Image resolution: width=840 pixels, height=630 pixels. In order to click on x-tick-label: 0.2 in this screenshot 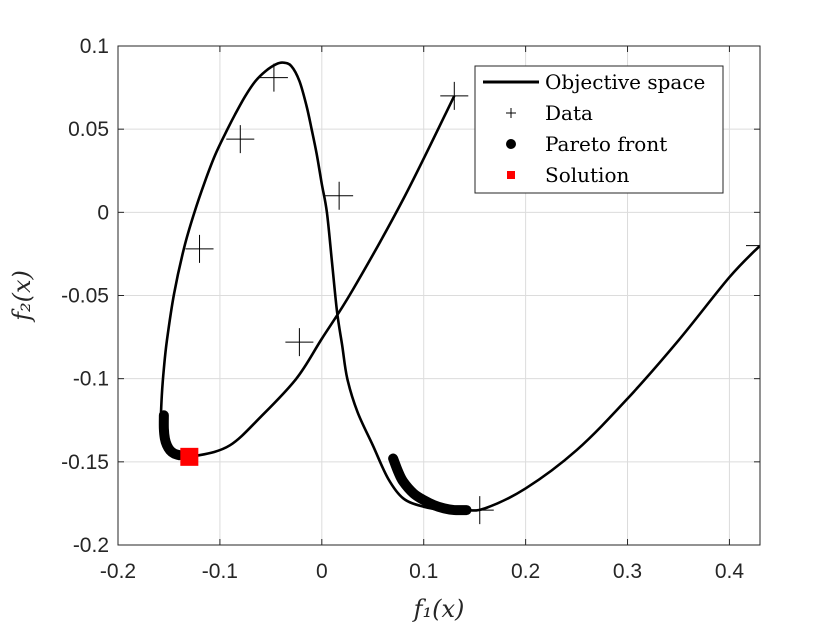, I will do `click(525, 571)`.